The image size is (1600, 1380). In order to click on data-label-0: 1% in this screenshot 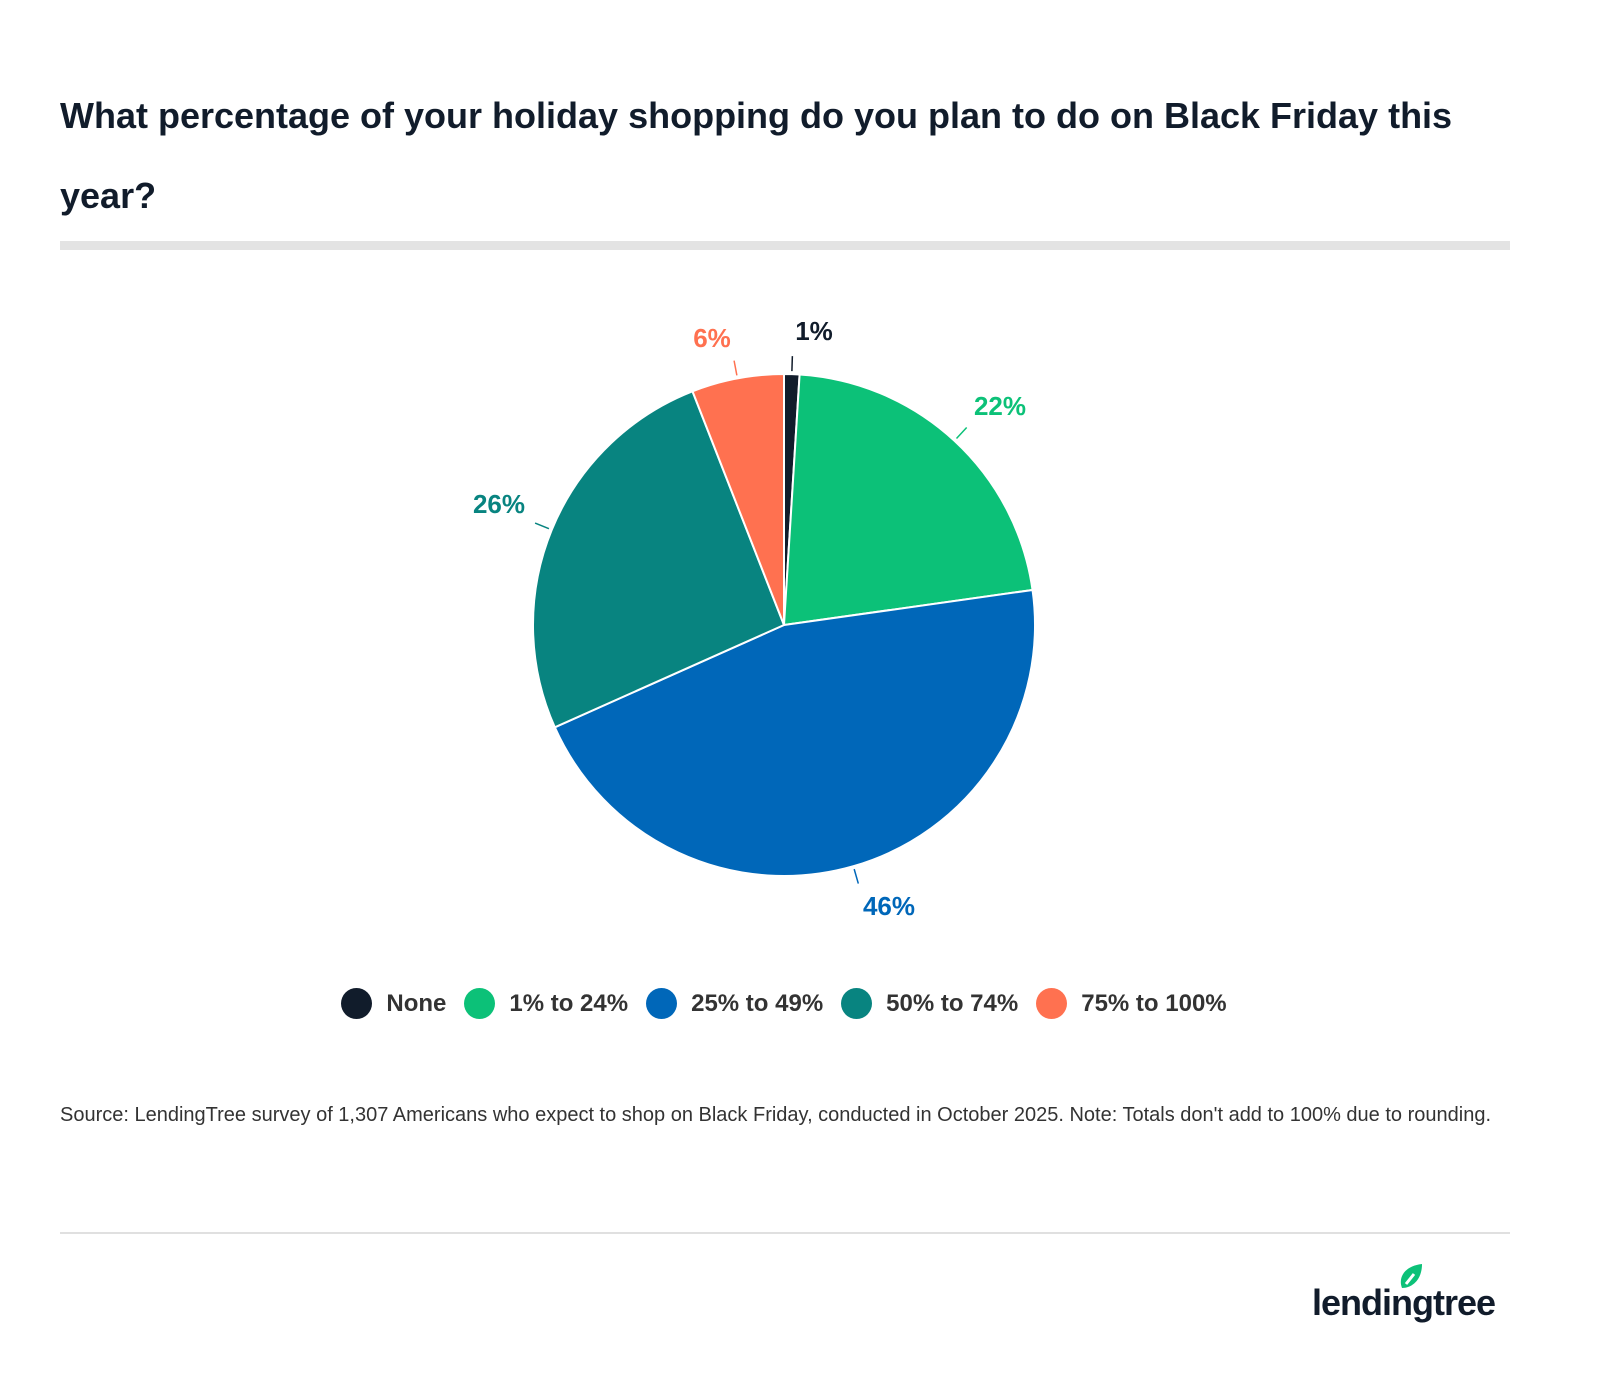, I will do `click(814, 331)`.